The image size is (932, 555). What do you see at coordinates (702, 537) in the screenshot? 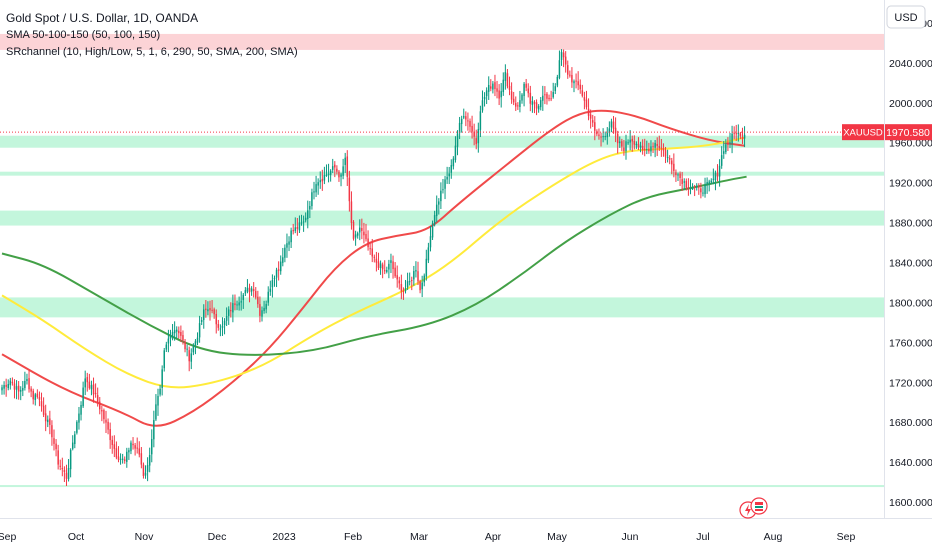
I see `x-tick-label: Jul` at bounding box center [702, 537].